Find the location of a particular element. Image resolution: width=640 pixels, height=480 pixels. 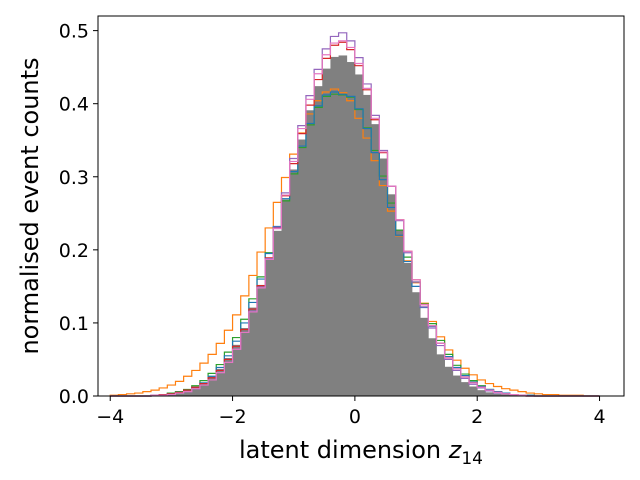

x-tick-label: 2 is located at coordinates (477, 417).